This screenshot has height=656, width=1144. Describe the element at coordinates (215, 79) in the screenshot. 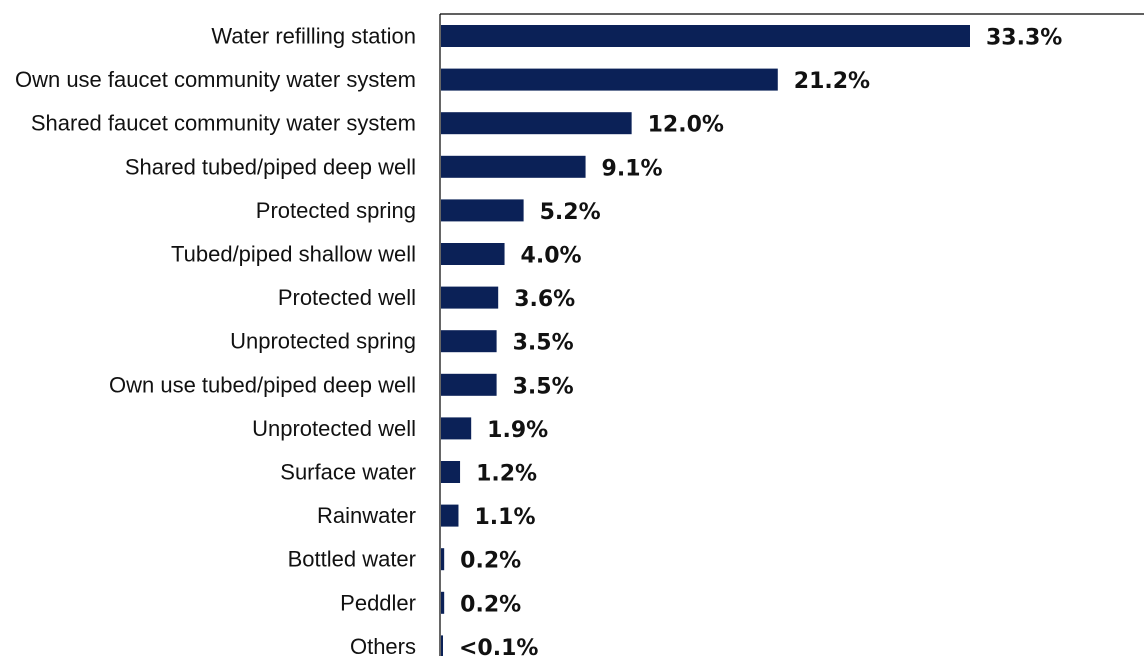

I see `category-label: Own use faucet community water system` at that location.